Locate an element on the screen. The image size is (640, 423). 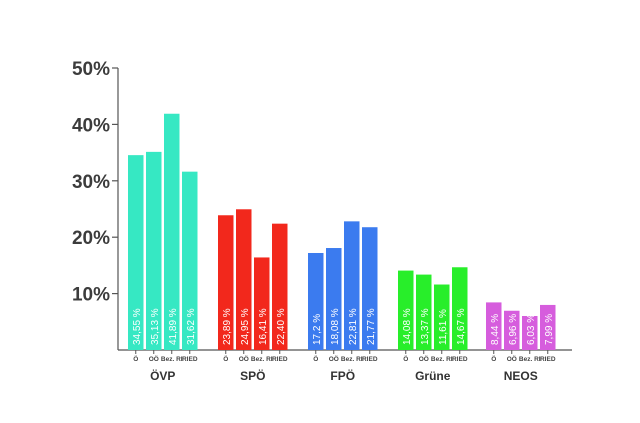
data-label: 16,41 % is located at coordinates (263, 326).